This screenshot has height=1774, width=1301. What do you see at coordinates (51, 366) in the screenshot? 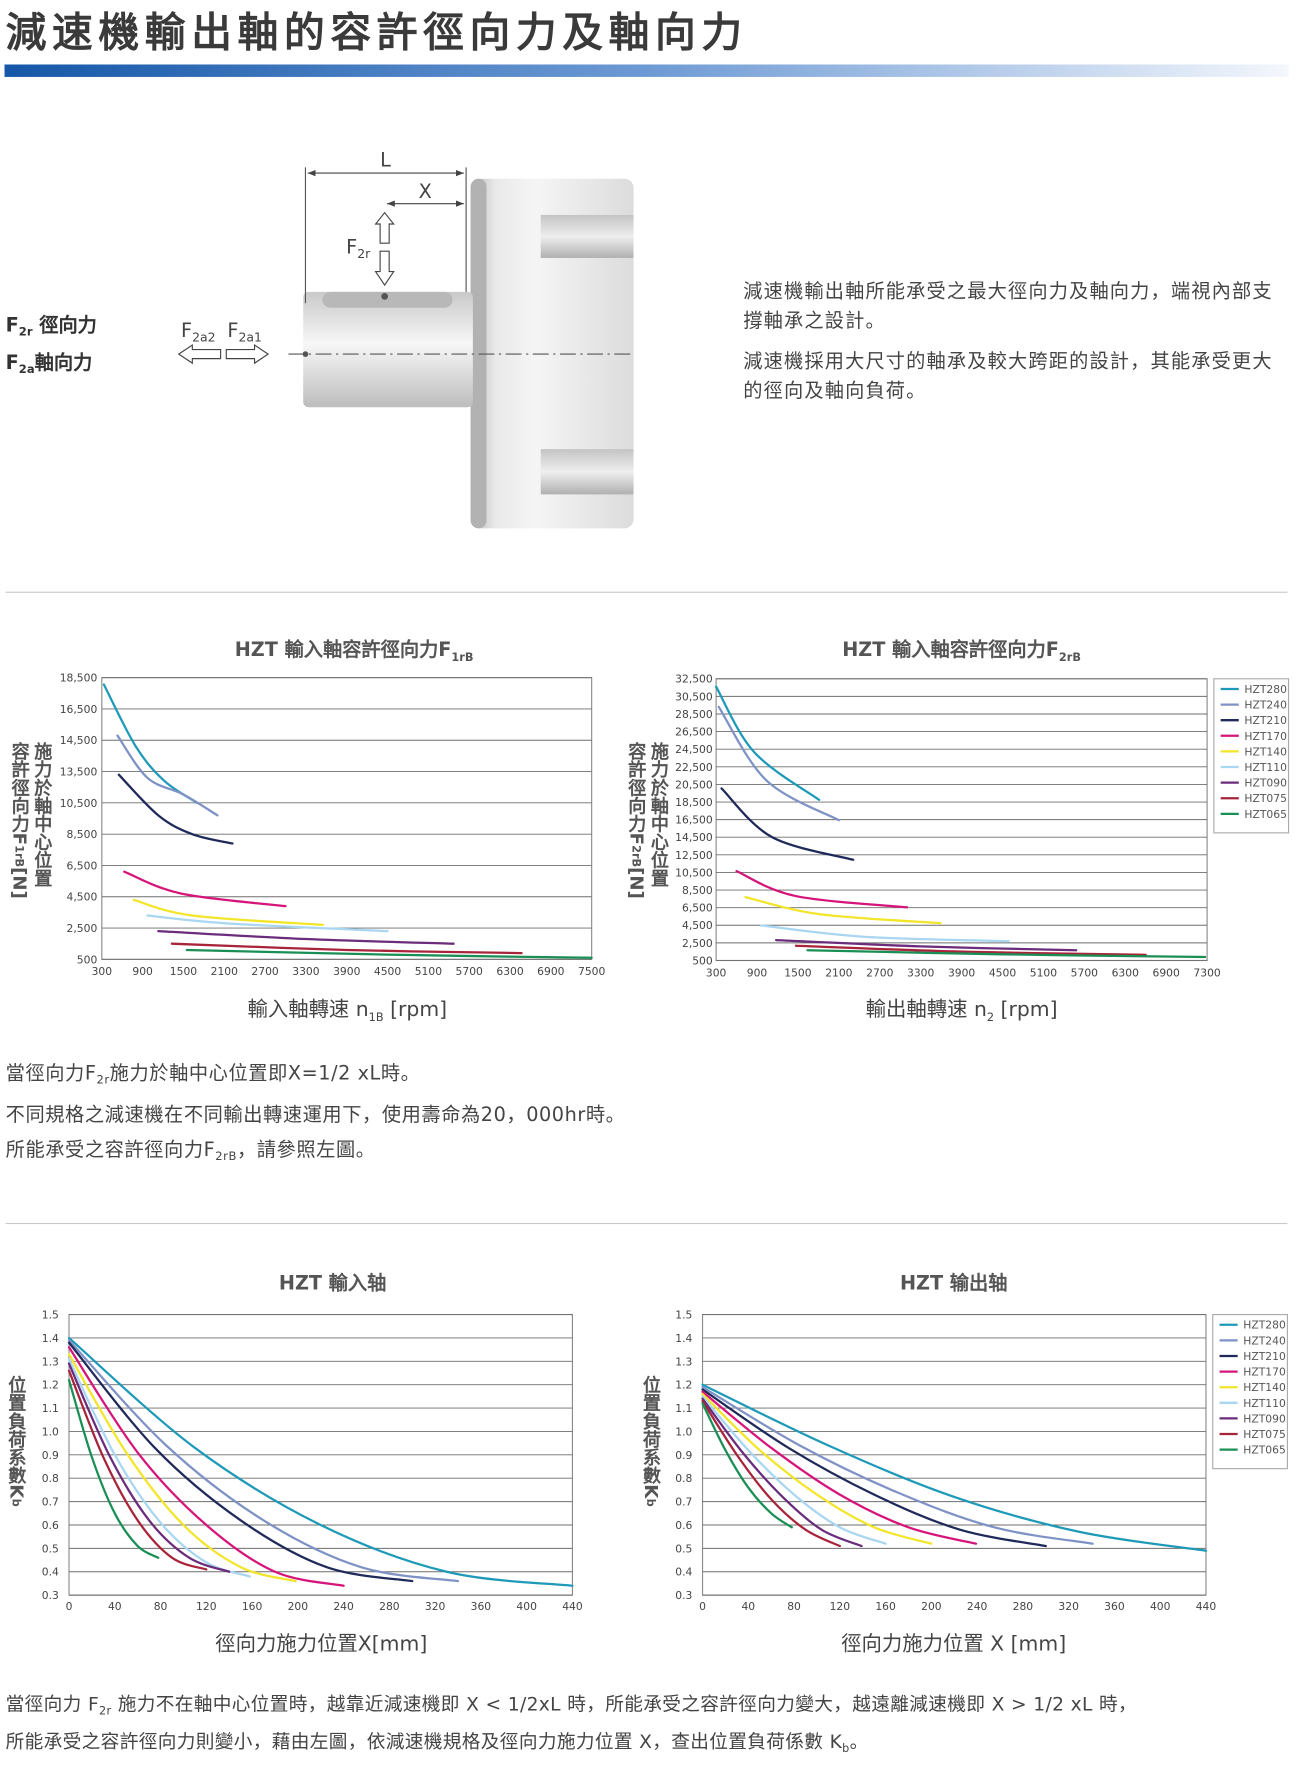
I see `text-line: F2a軸向力` at bounding box center [51, 366].